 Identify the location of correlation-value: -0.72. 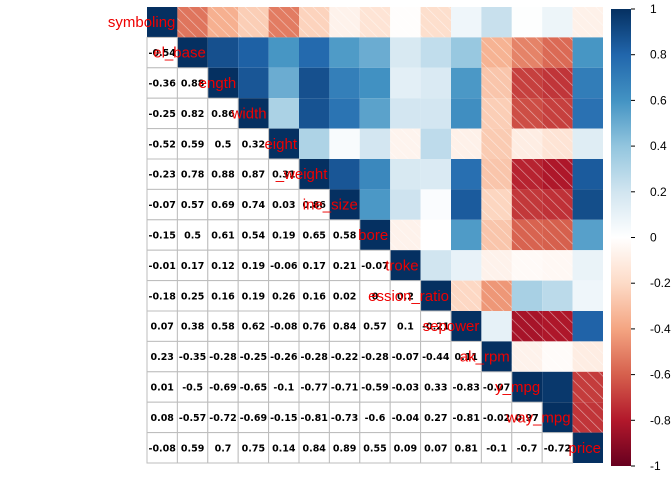
(557, 448).